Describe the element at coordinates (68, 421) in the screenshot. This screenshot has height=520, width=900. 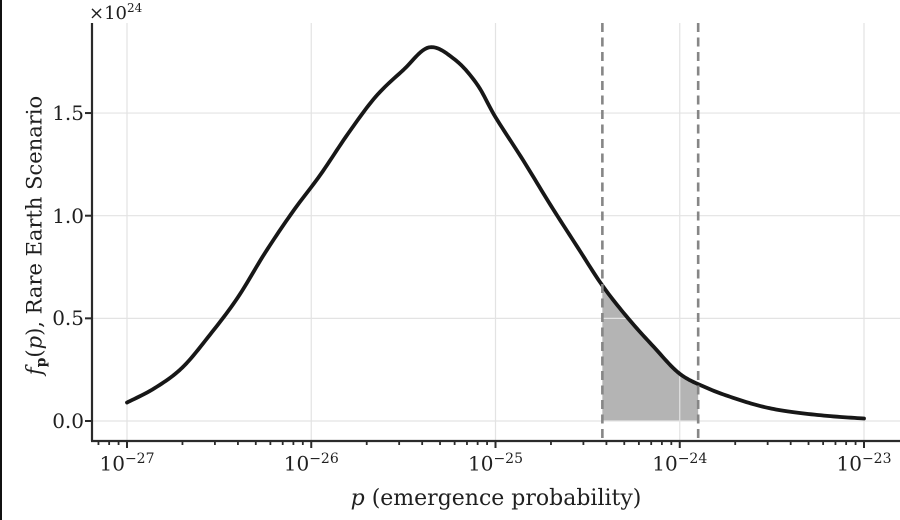
I see `y-tick-label: 0.0` at that location.